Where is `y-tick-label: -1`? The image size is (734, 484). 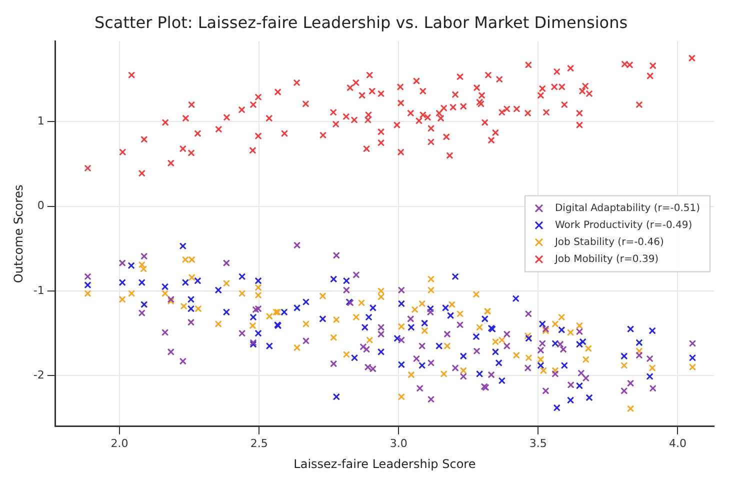
y-tick-label: -1 is located at coordinates (38, 290).